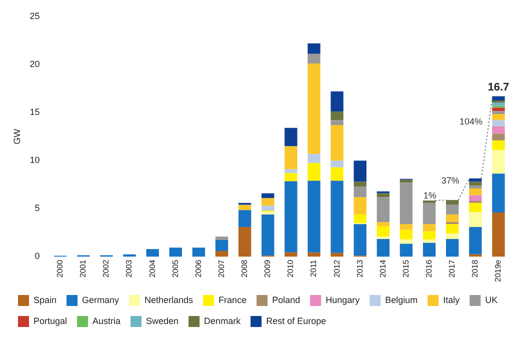 The width and height of the screenshot is (524, 345). I want to click on legend-label: Poland, so click(286, 299).